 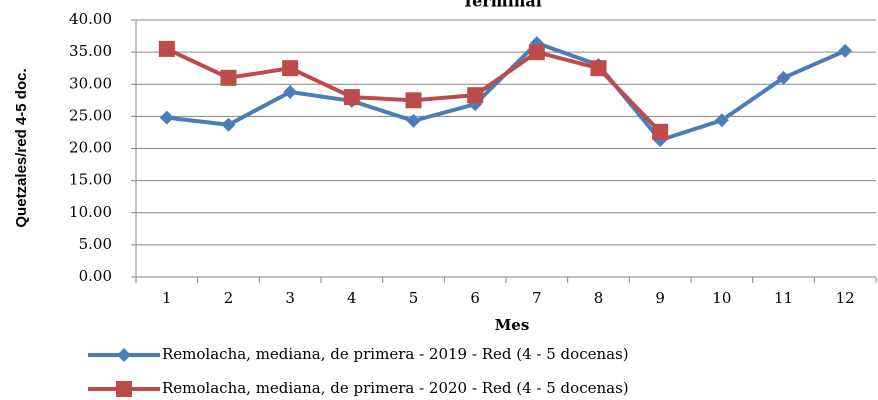 I want to click on y-tick-label: 30.00, so click(x=90, y=83).